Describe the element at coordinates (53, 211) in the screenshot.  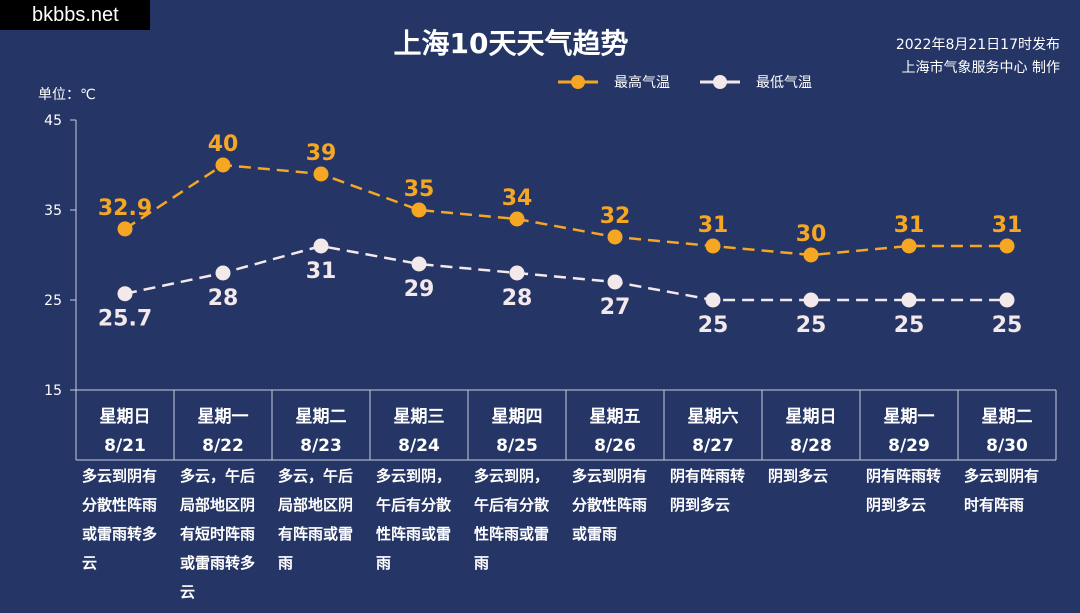
I see `y-tick-label: 35` at that location.